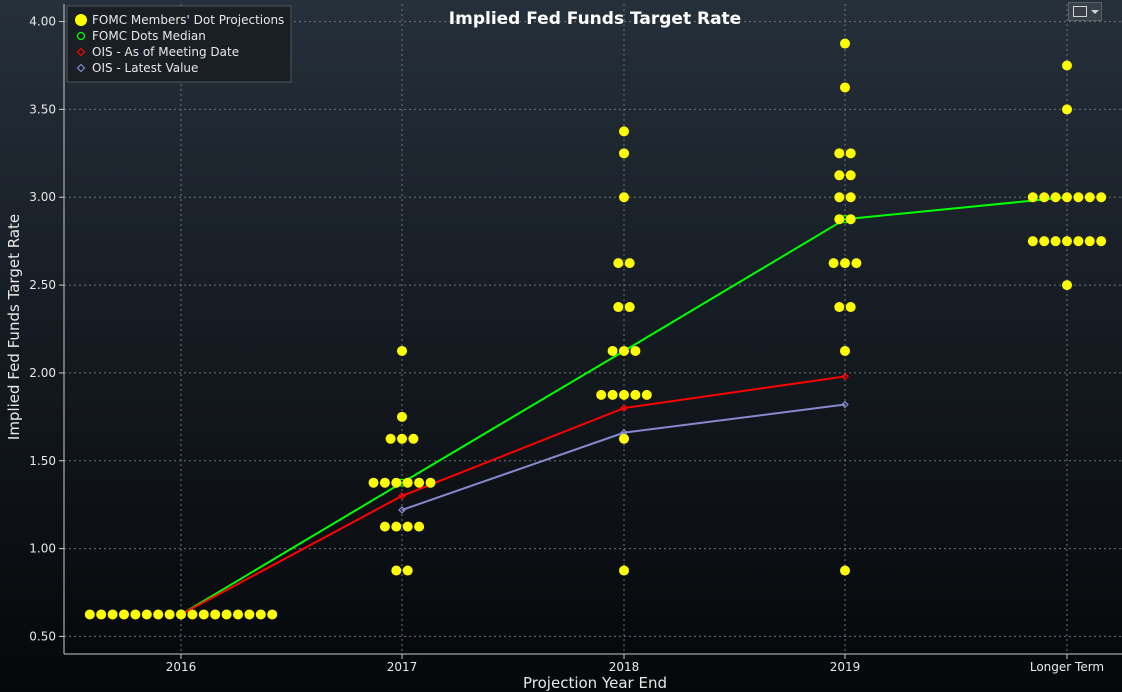 Image resolution: width=1122 pixels, height=692 pixels. I want to click on legend-entry-label: FOMC Members' Dot Projections, so click(188, 20).